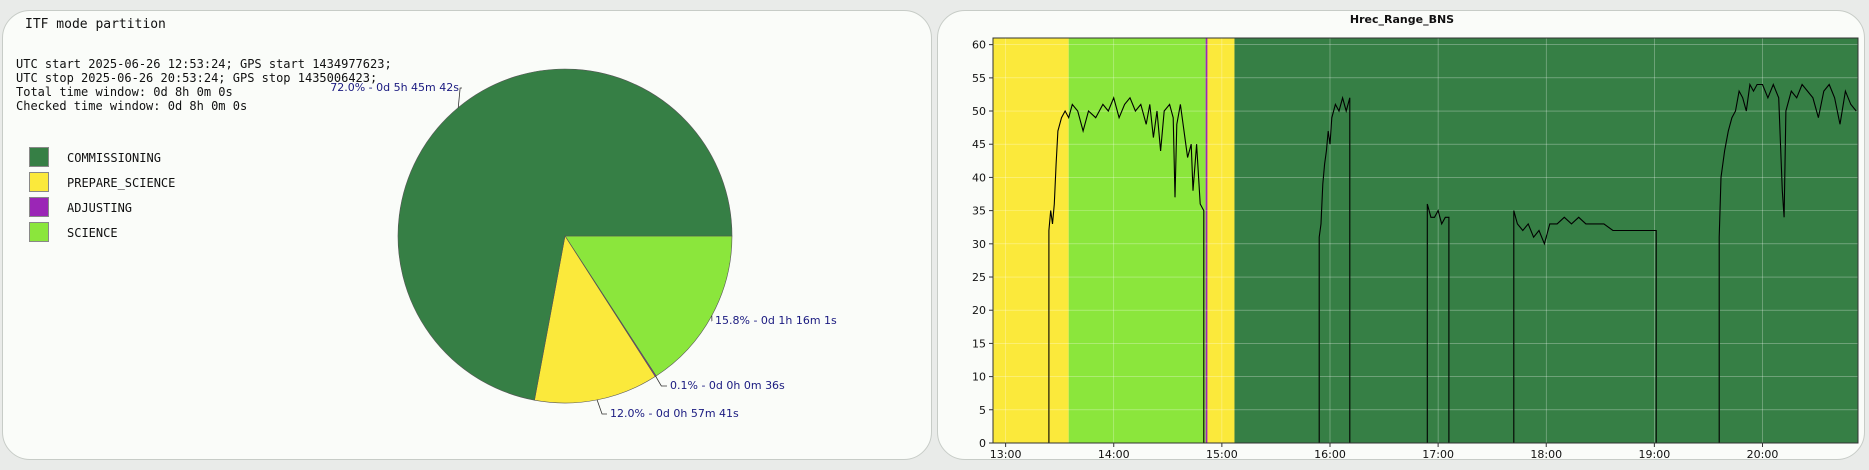 The height and width of the screenshot is (470, 1869). What do you see at coordinates (982, 410) in the screenshot?
I see `y-tick-label: 5` at bounding box center [982, 410].